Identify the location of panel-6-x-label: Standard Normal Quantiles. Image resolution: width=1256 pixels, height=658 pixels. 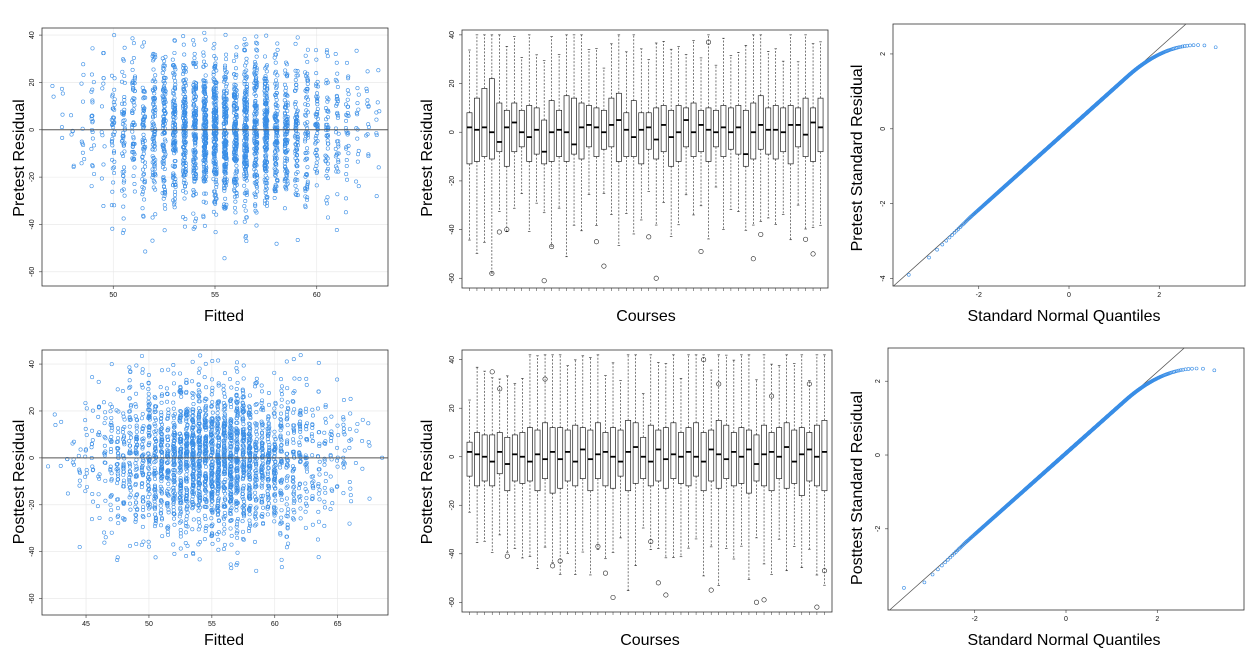
(1064, 640).